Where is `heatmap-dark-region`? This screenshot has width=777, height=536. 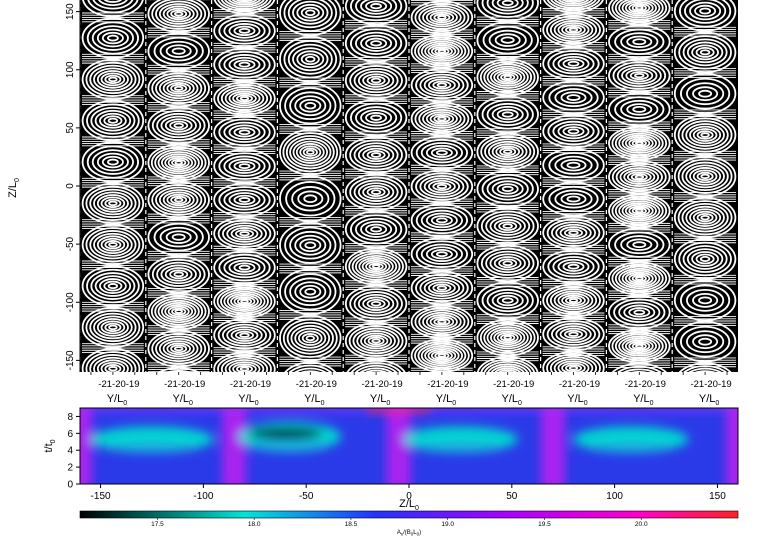
heatmap-dark-region is located at coordinates (285, 433).